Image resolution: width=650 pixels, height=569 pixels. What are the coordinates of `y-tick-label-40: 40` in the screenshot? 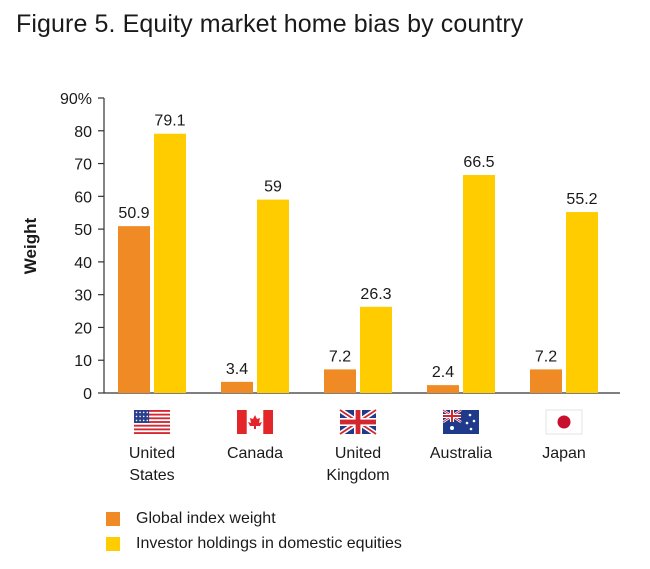 It's located at (83, 263).